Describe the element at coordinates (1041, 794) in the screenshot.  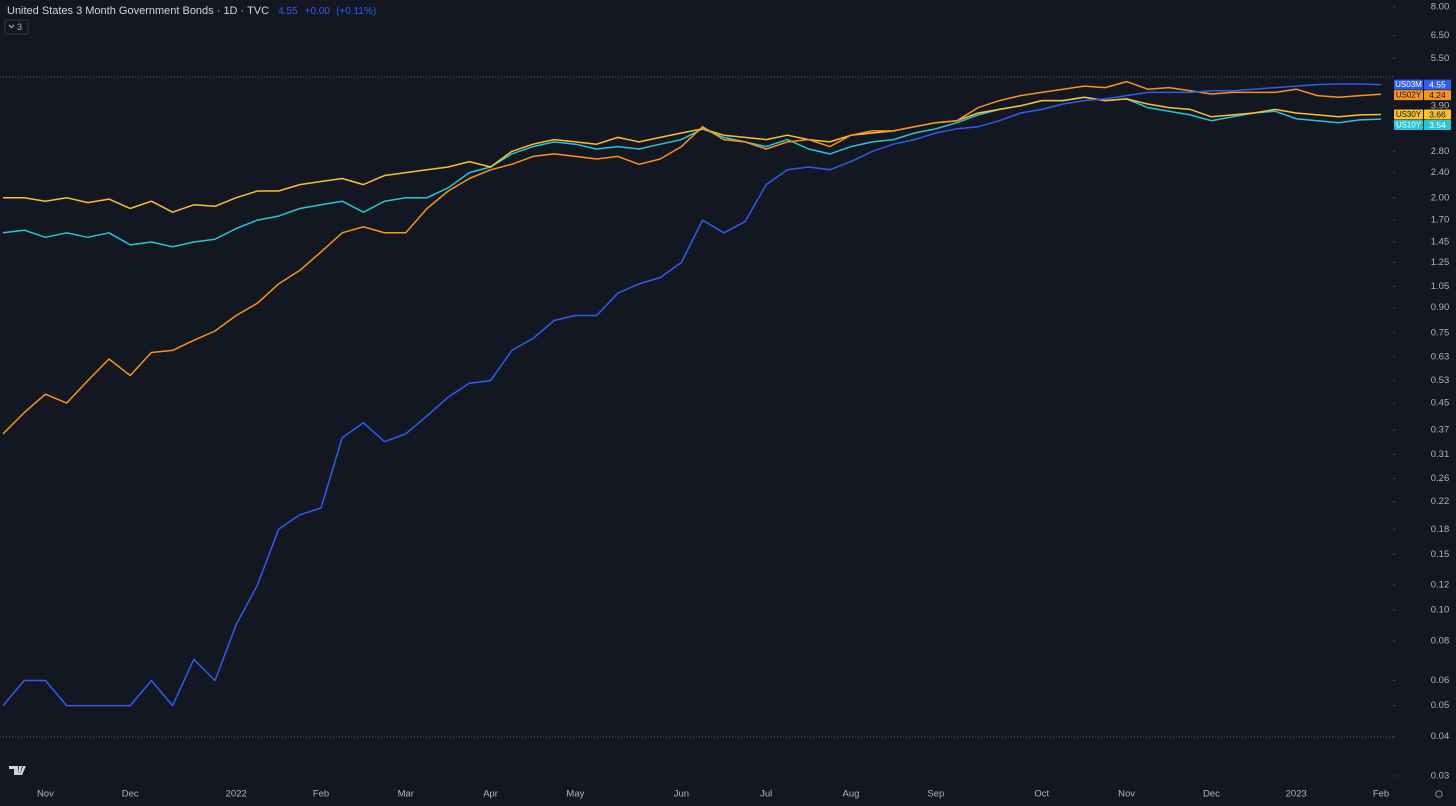
I see `x-tick-label: Oct` at that location.